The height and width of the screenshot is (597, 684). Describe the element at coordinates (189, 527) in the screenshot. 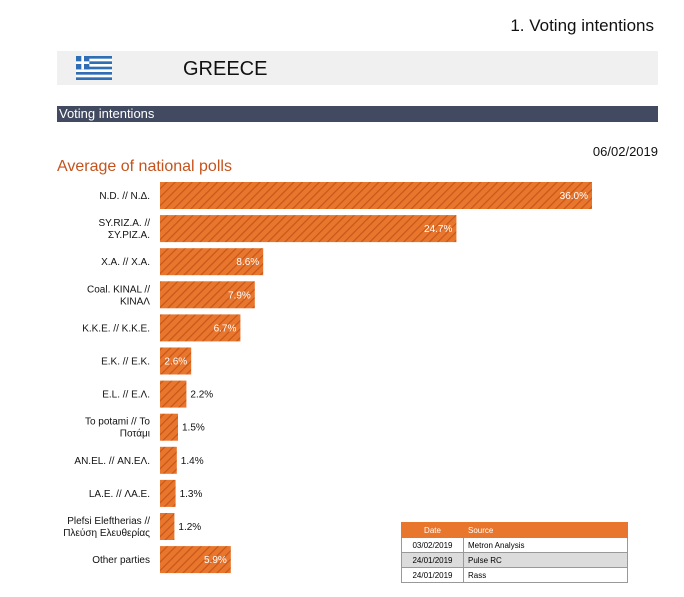

I see `data-label: 1.2%` at that location.